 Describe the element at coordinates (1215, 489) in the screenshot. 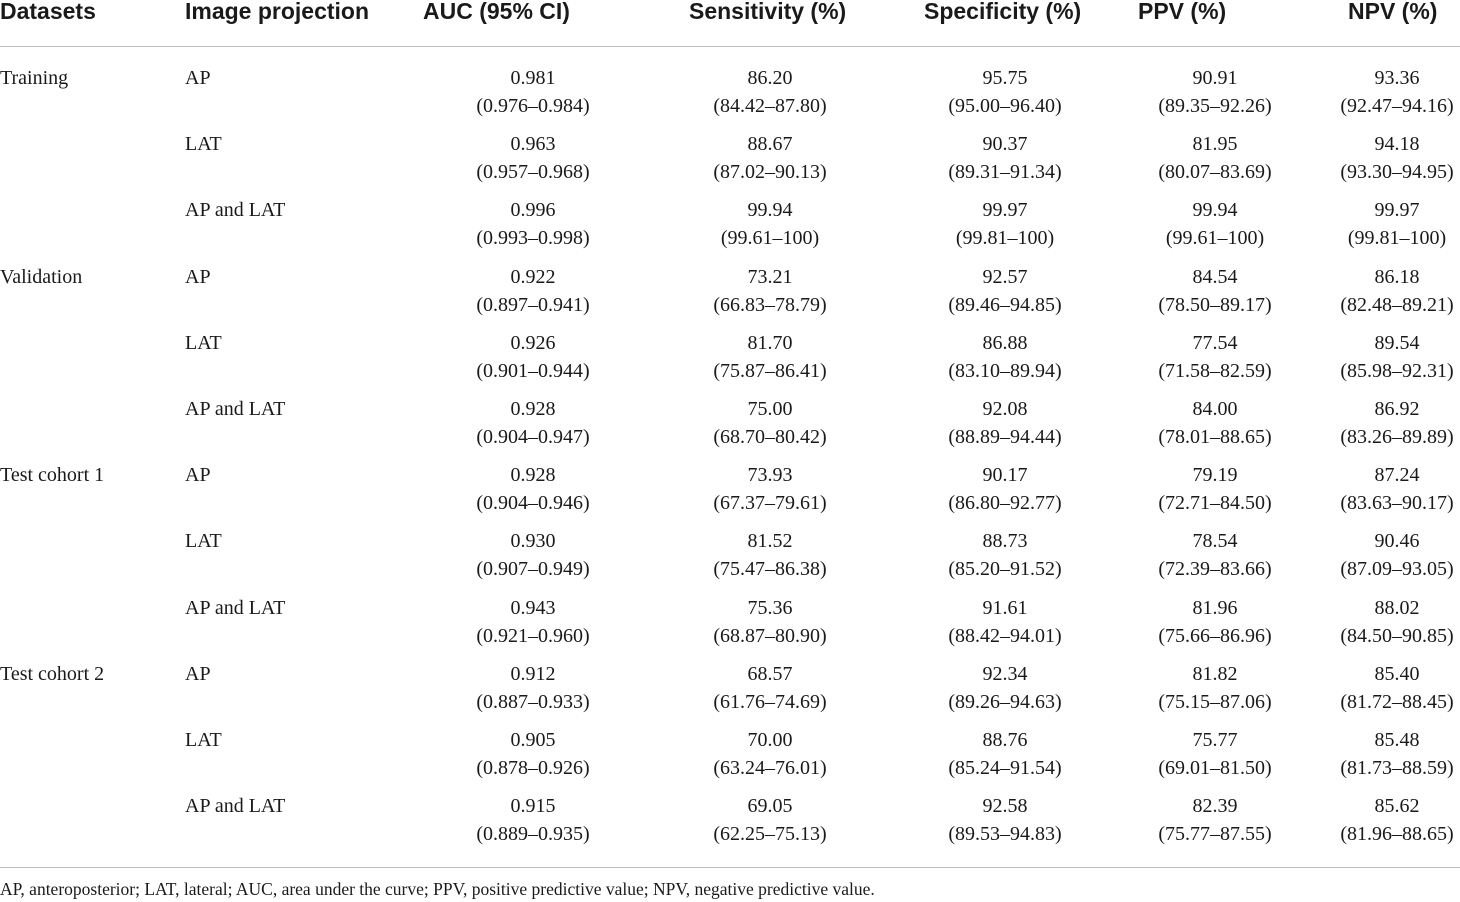

I see `ppv-cell: 79.19 (72.71–84.50)` at that location.